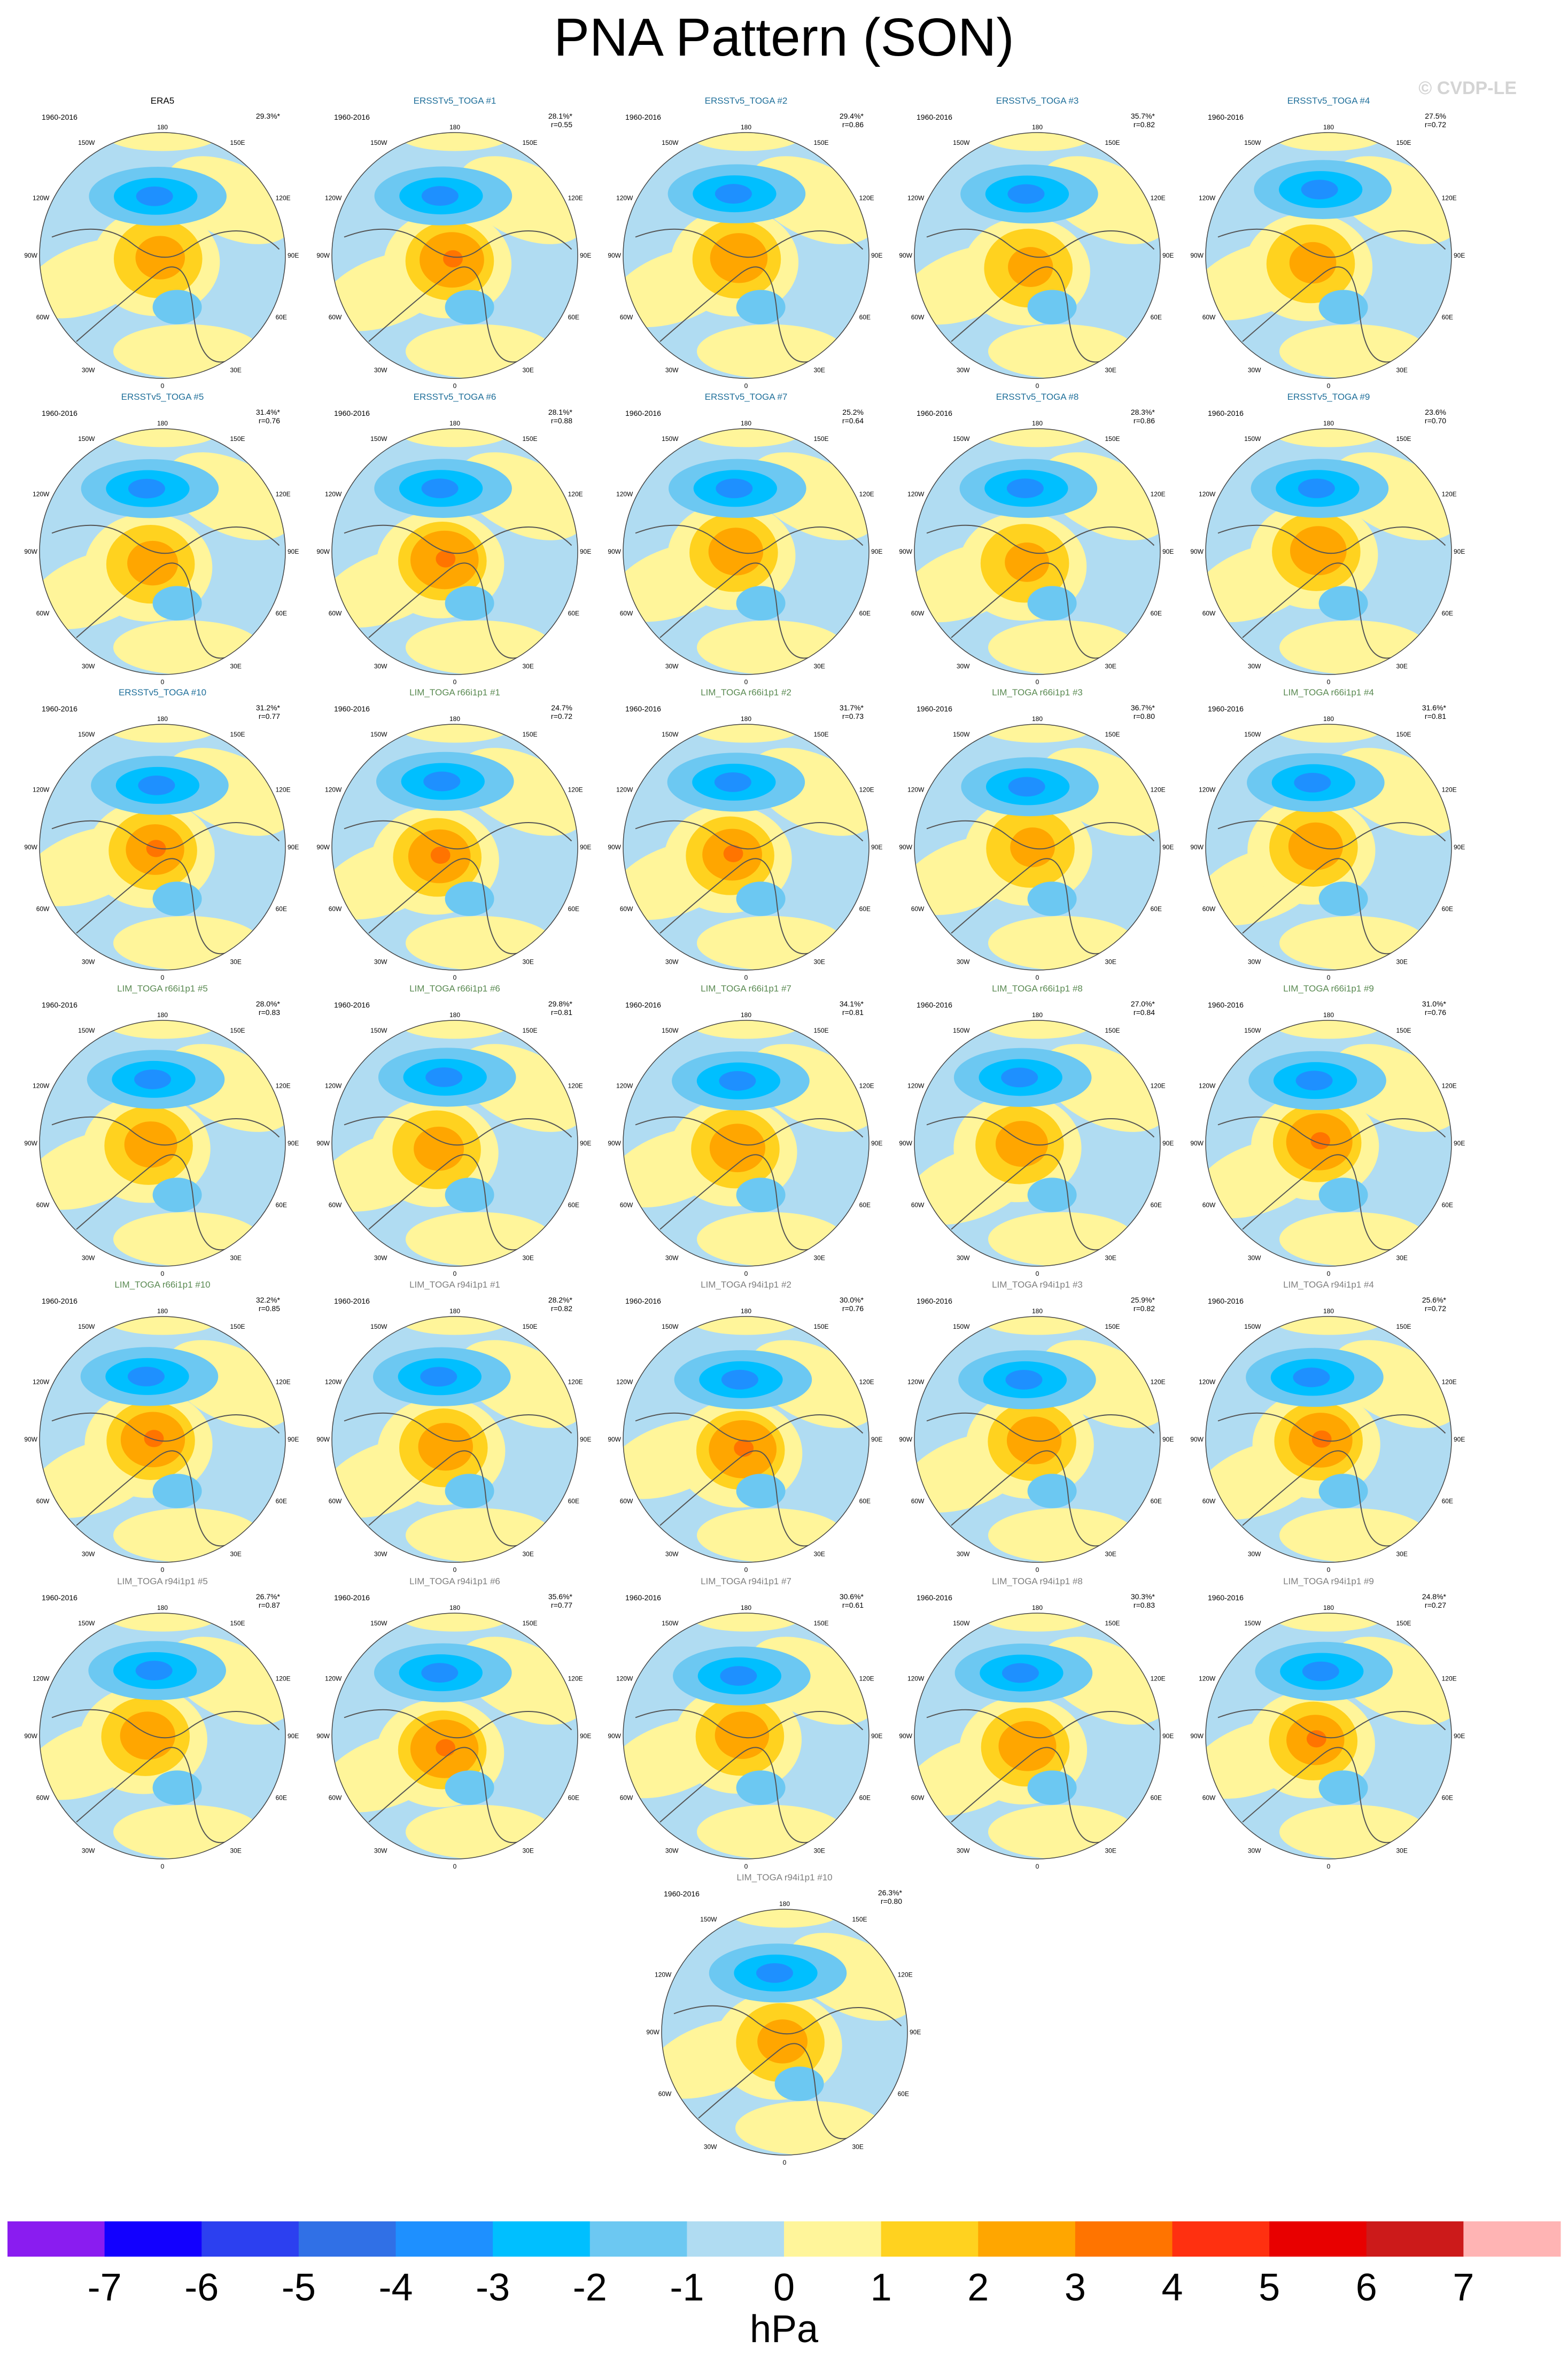 The image size is (1568, 2363). I want to click on panel-title: ERSSTv5_TOGA #4, so click(1329, 101).